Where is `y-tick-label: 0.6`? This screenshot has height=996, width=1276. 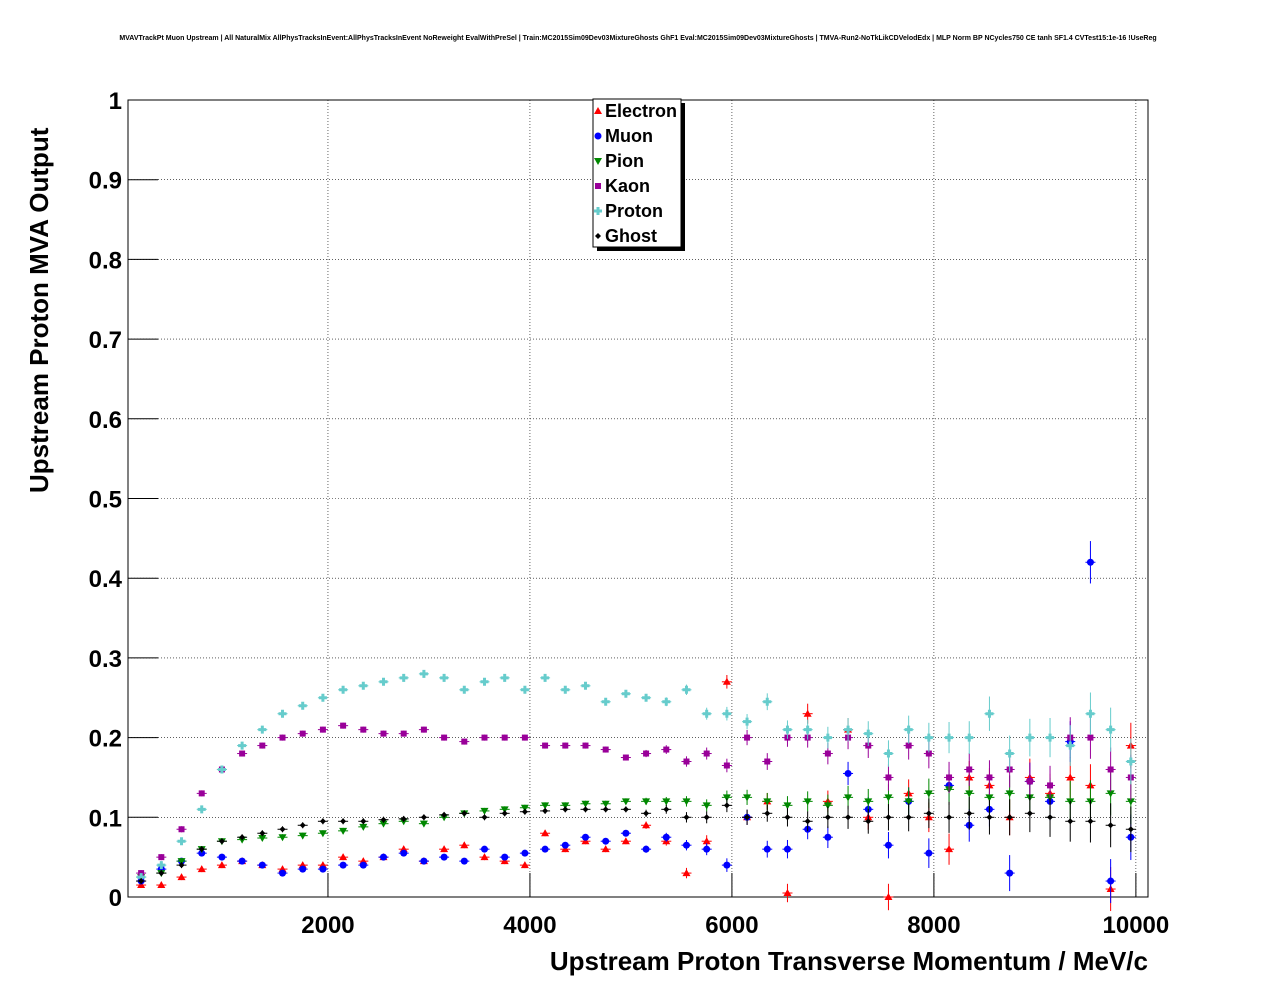
y-tick-label: 0.6 is located at coordinates (105, 420).